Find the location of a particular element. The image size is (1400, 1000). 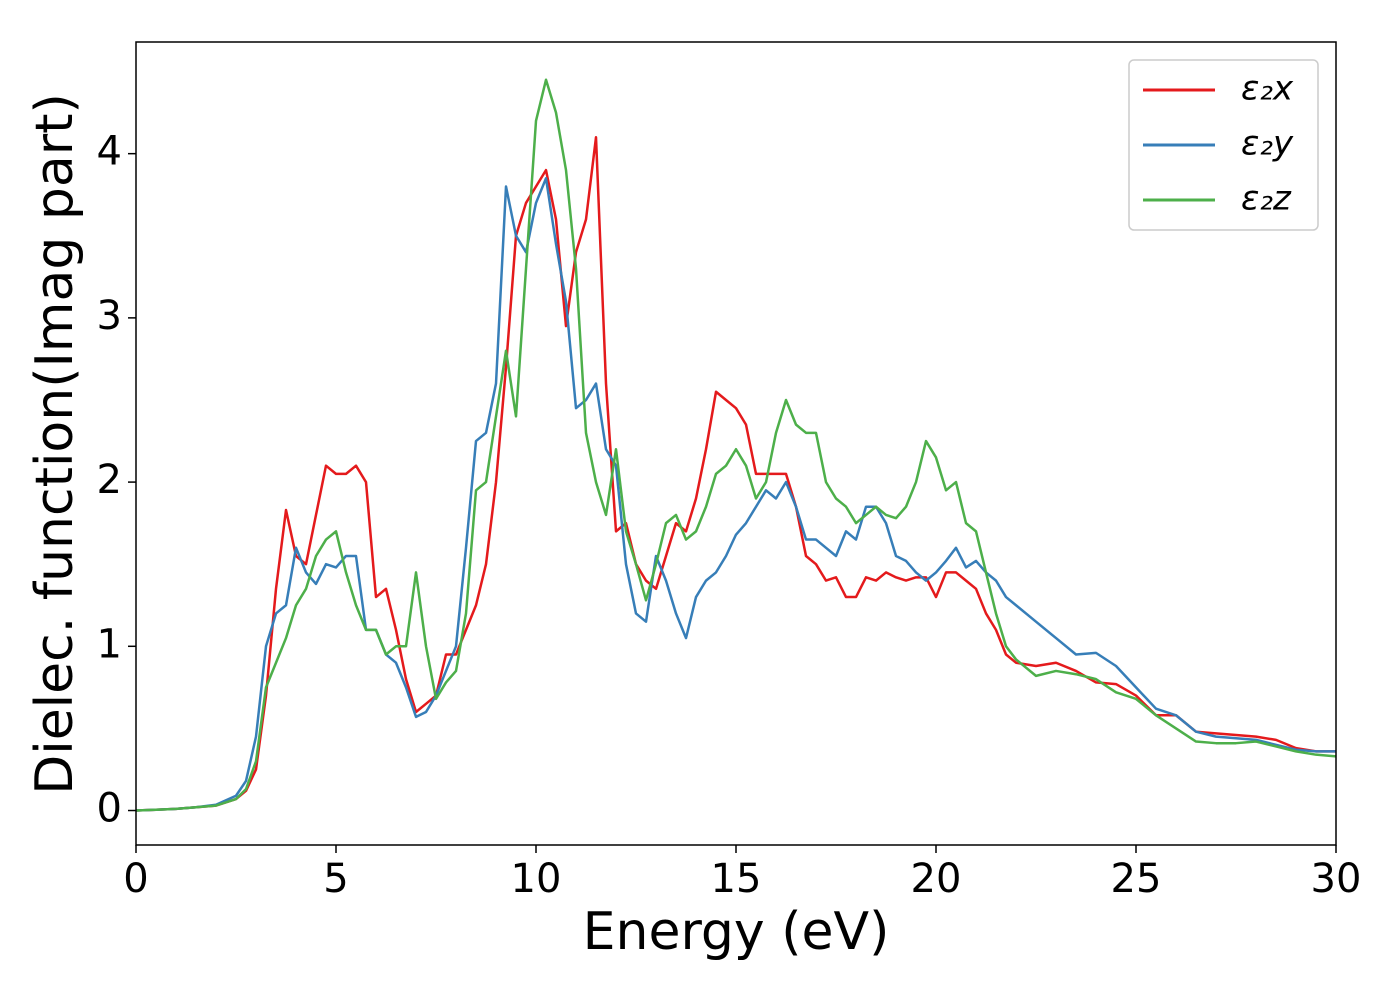

x-tick-label: 10 is located at coordinates (536, 879).